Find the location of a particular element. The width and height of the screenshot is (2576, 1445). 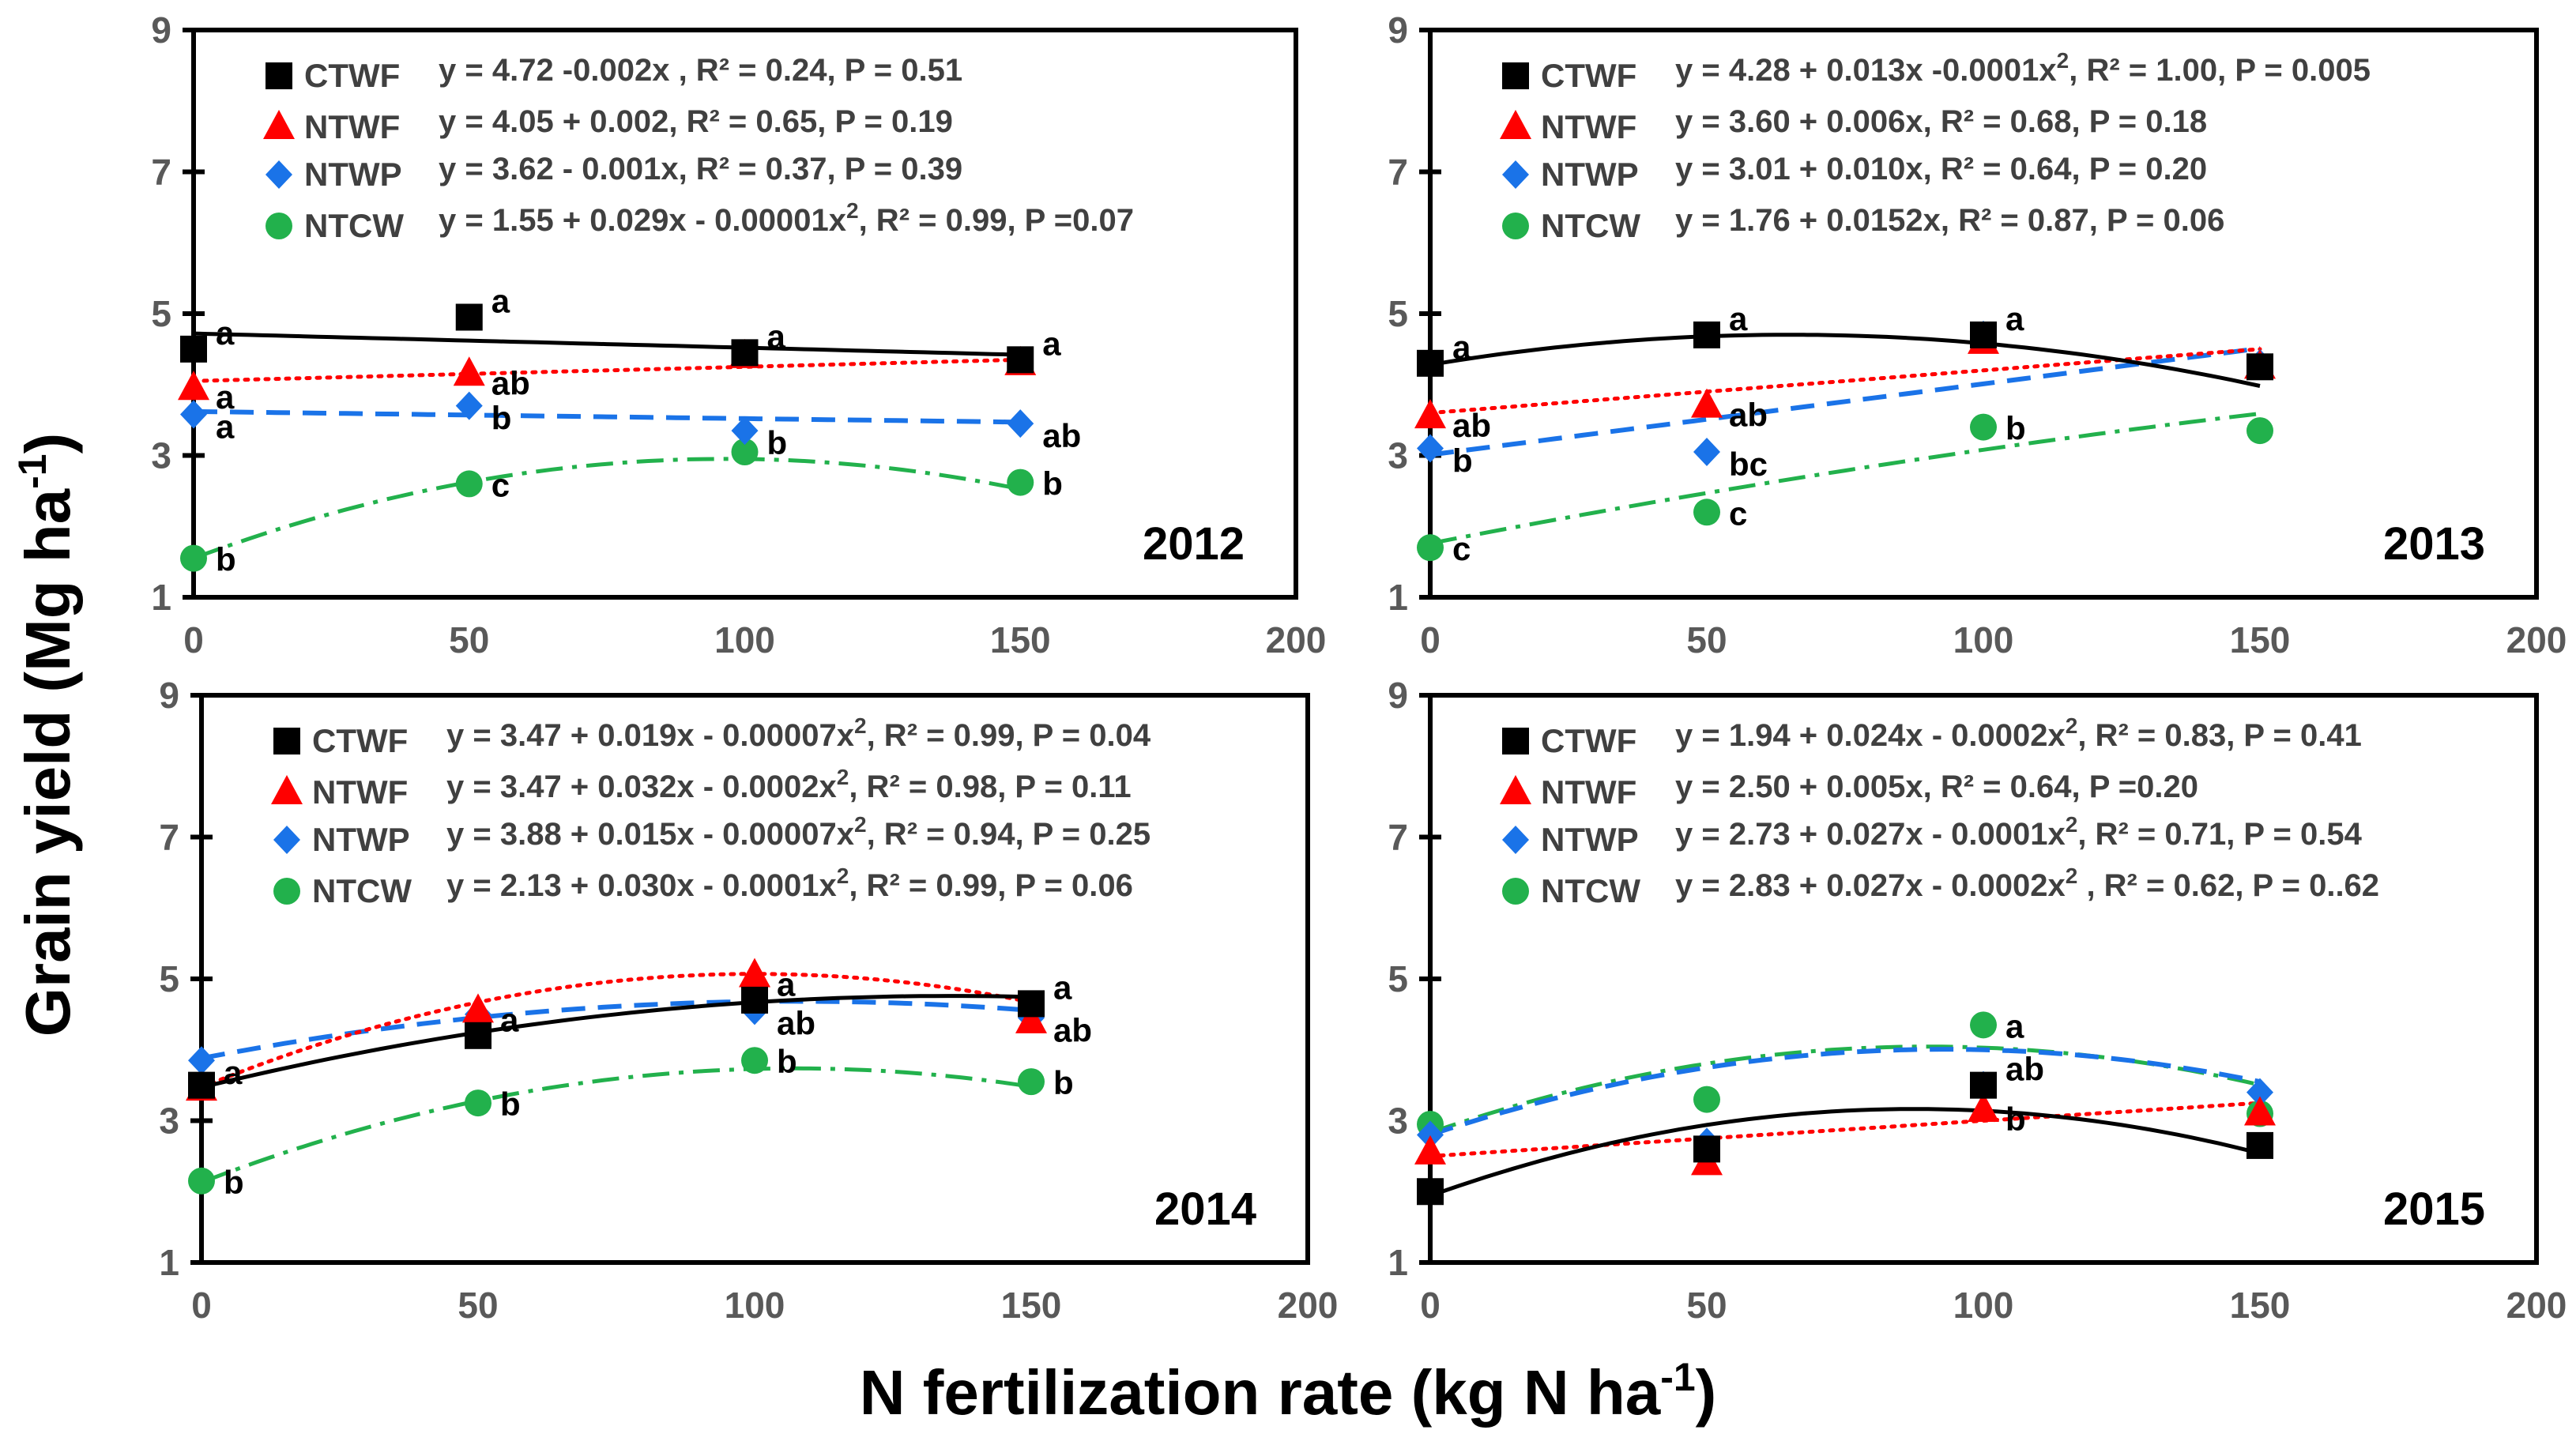

equation-ntwf: y = 4.05 + 0.002, R² = 0.65, P = 0.19 is located at coordinates (696, 121).